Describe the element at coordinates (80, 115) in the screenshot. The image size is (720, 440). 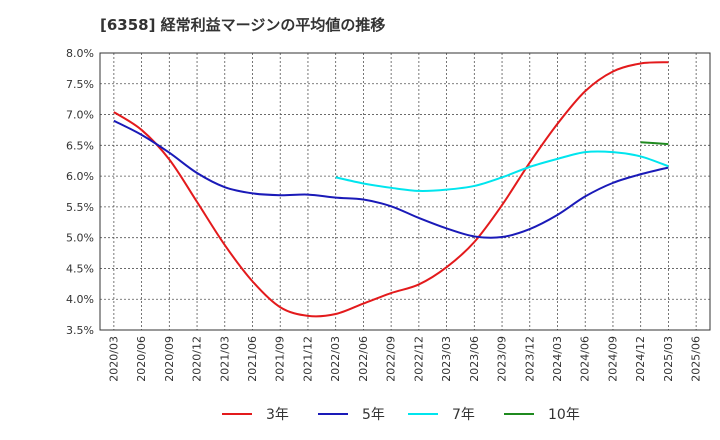
I see `y-tick-label: 7.0%` at that location.